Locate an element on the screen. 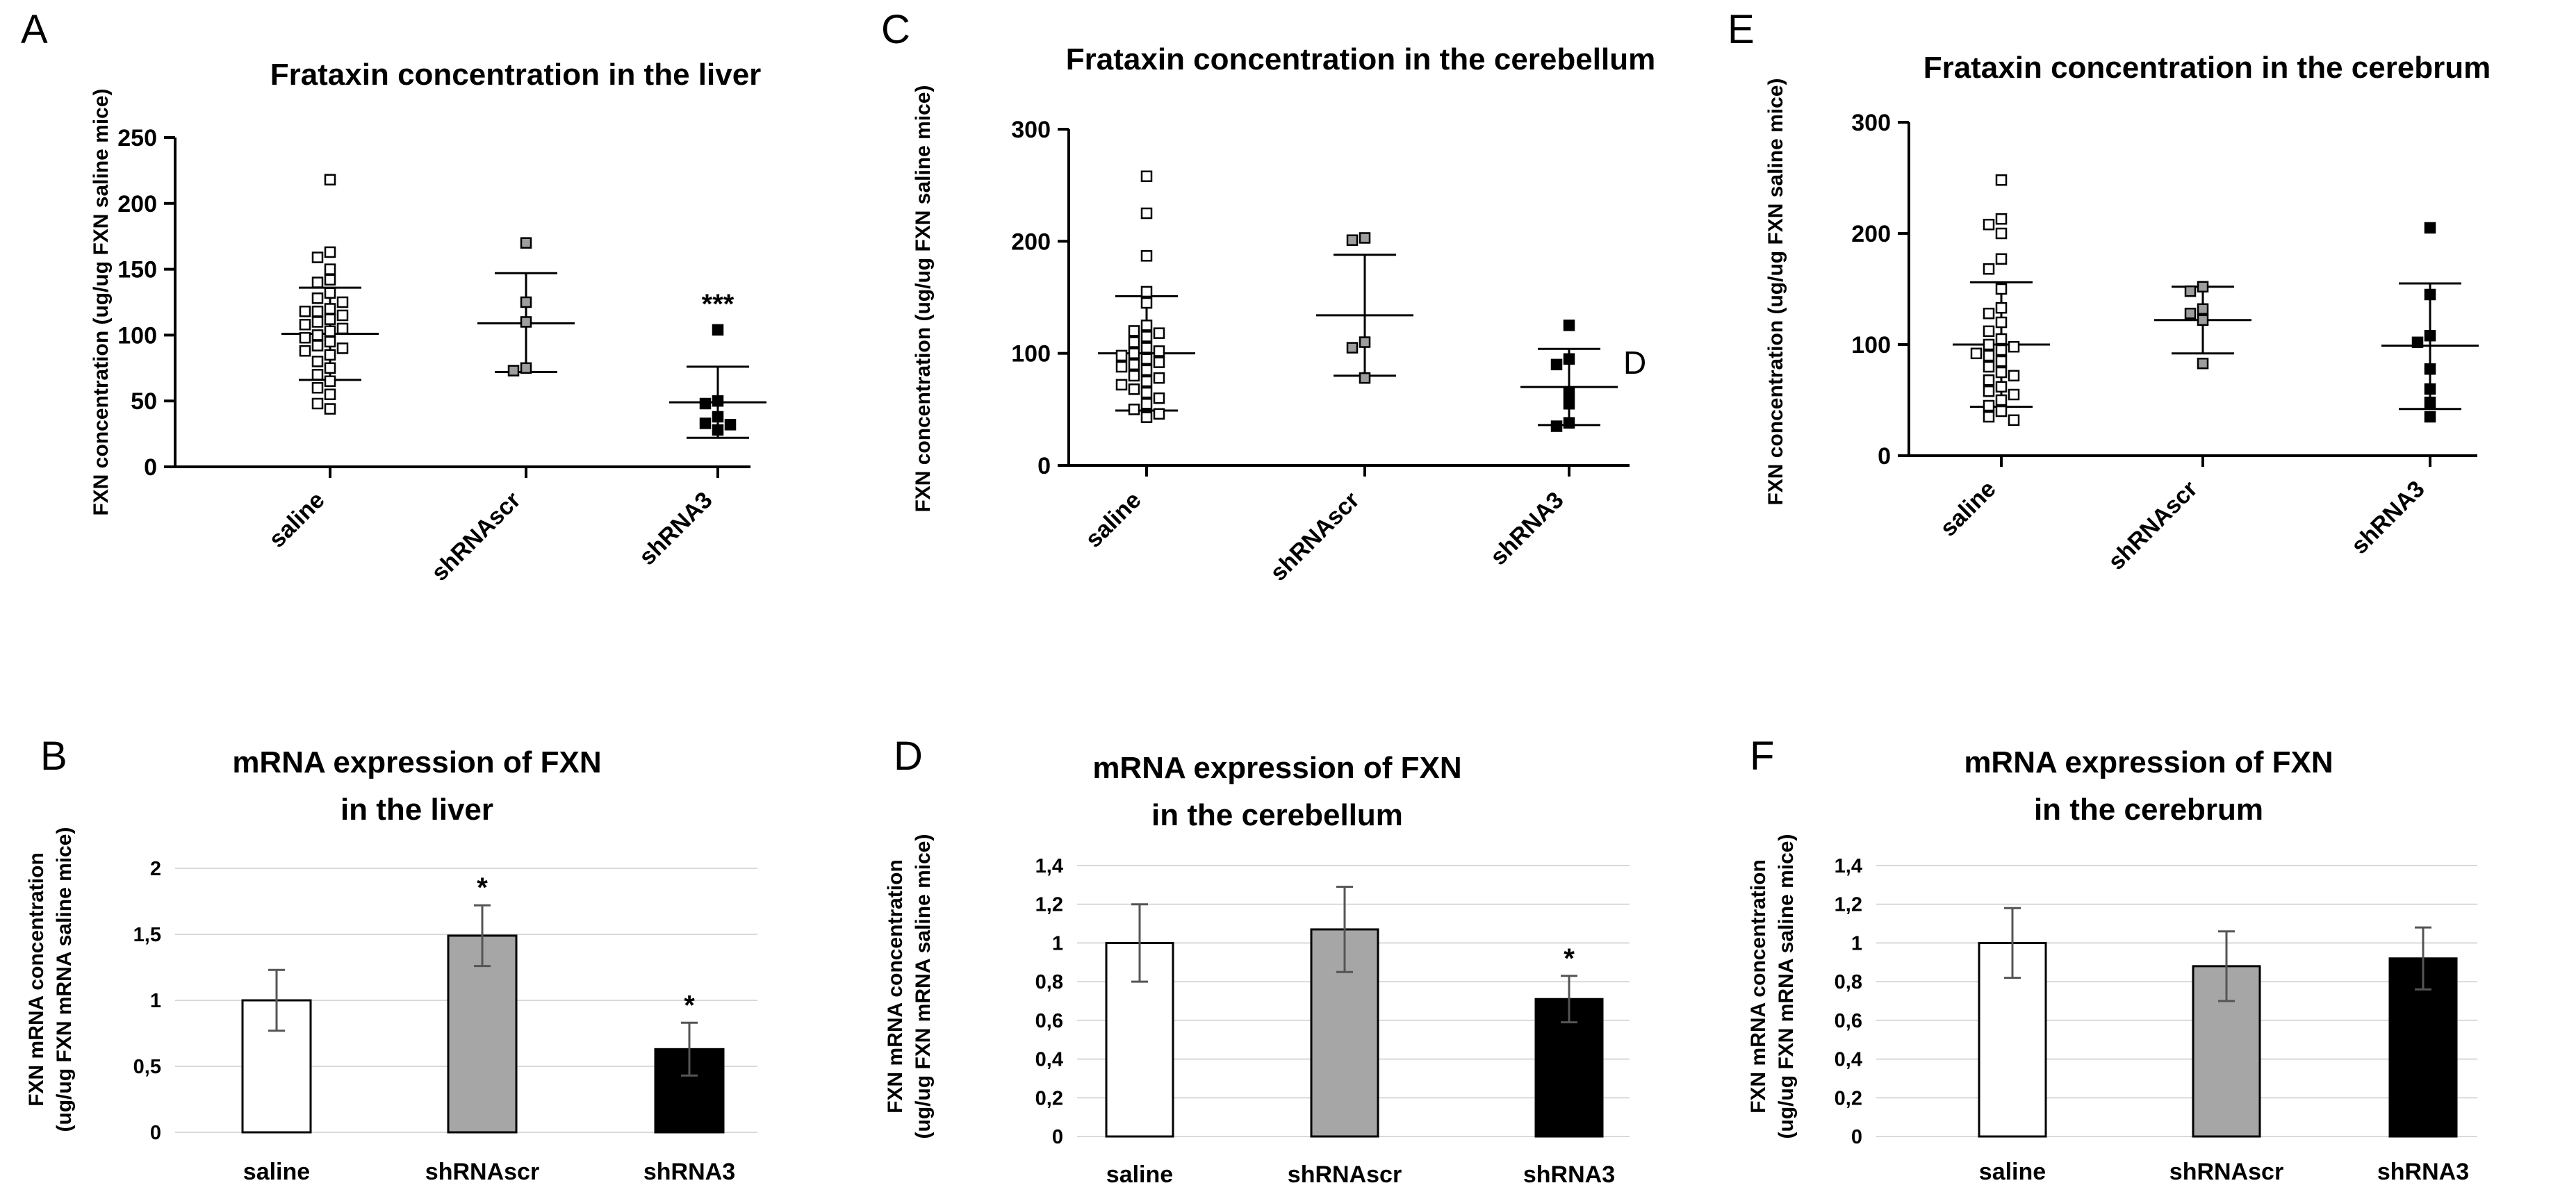 Image resolution: width=2576 pixels, height=1199 pixels. panel-letter: C is located at coordinates (895, 29).